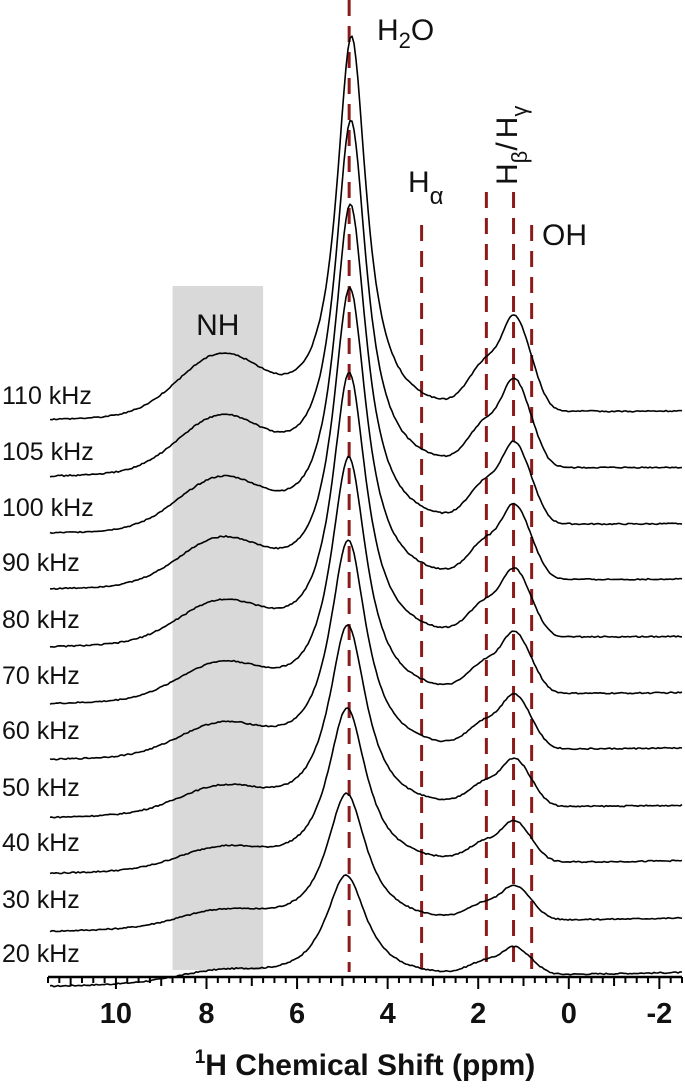  I want to click on peak-labels: H2O Hα Hβ/Hγ OH, so click(482, 133).